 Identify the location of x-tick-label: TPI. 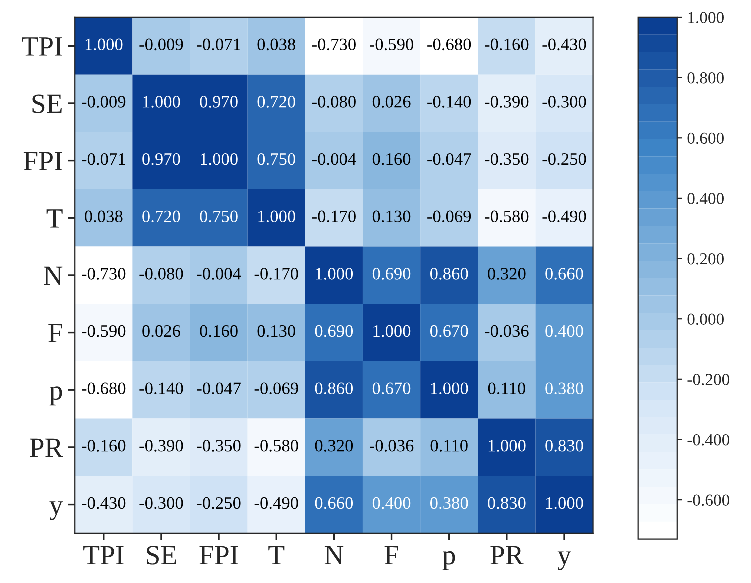
(104, 555).